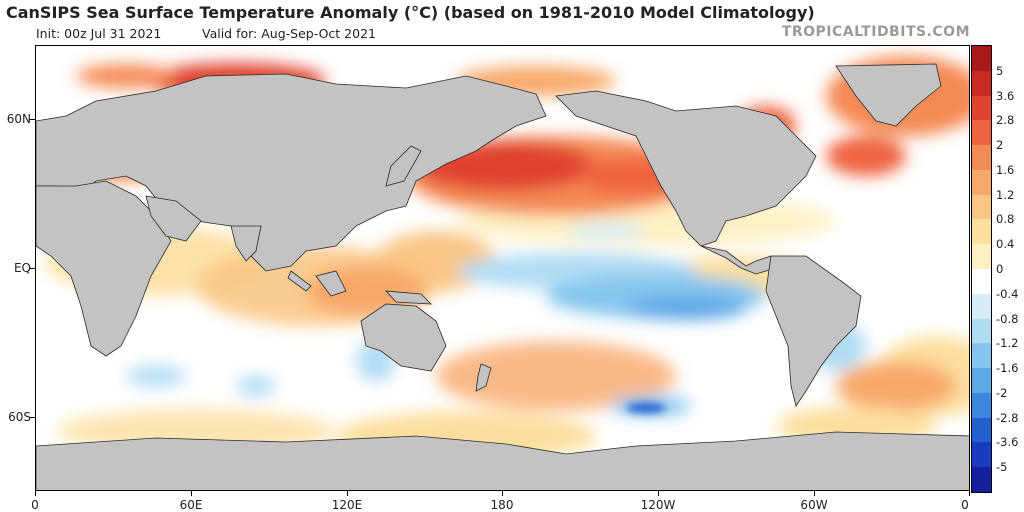 The height and width of the screenshot is (512, 1024). I want to click on lon-label-60e: 60E, so click(191, 505).